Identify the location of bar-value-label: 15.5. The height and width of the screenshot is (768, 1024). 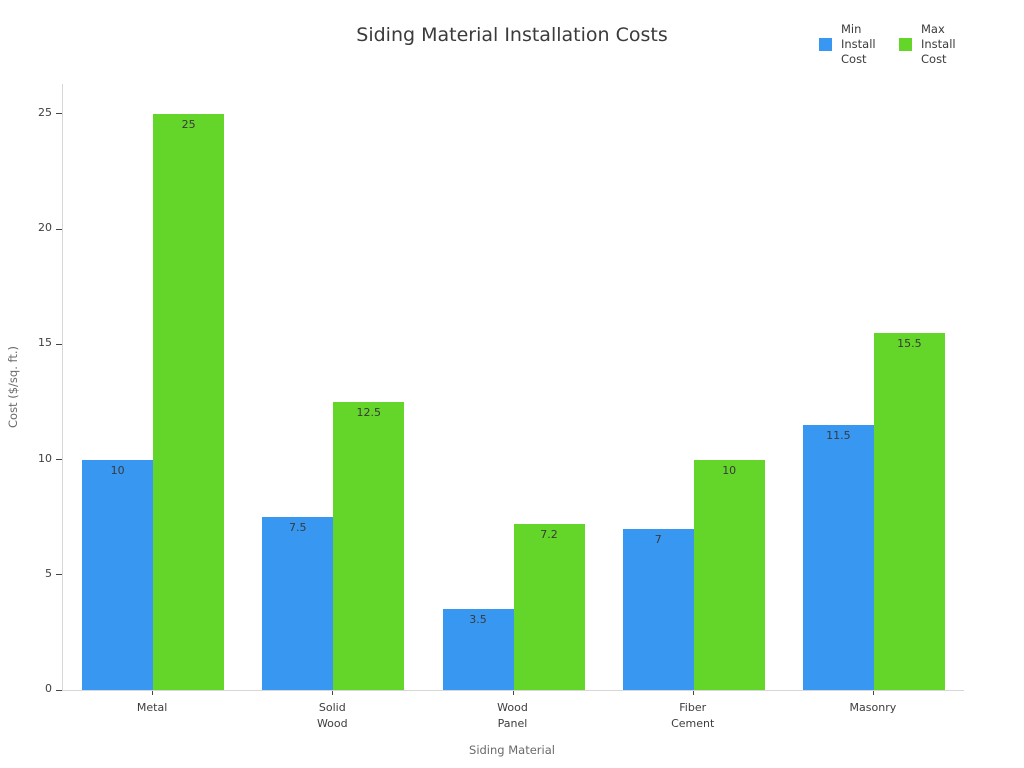
(909, 343).